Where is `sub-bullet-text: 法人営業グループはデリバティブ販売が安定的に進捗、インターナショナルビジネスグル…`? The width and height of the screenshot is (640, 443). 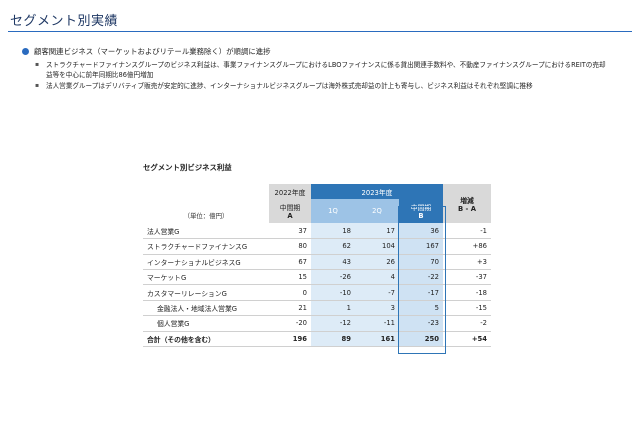 sub-bullet-text: 法人営業グループはデリバティブ販売が安定的に進捗、インターナショナルビジネスグル… is located at coordinates (289, 86).